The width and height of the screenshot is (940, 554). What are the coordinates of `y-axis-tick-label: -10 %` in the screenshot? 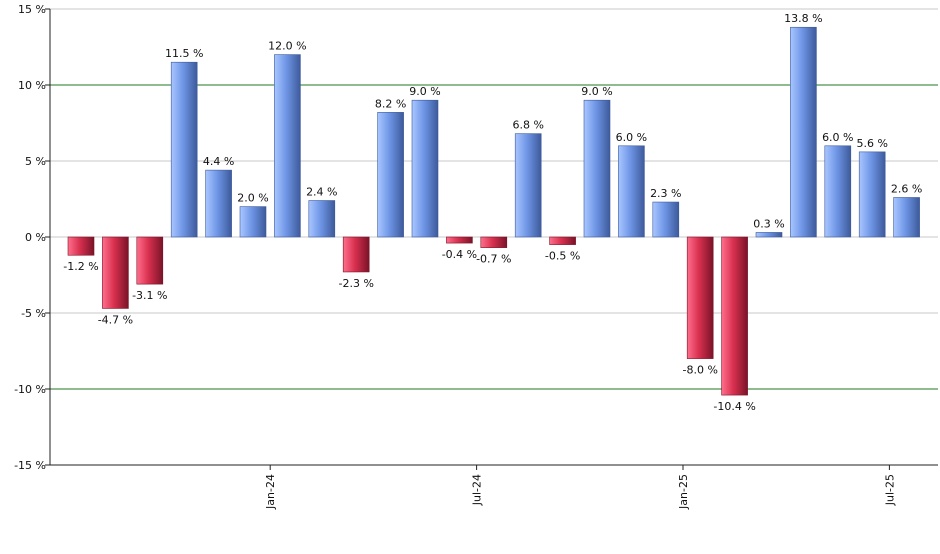 It's located at (30, 389).